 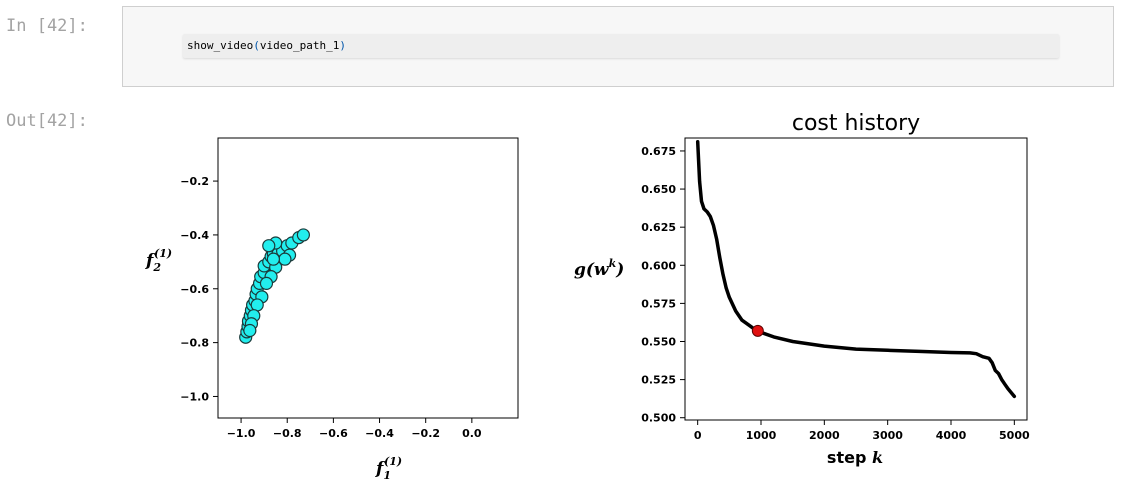 I want to click on scatter-points, so click(x=274, y=286).